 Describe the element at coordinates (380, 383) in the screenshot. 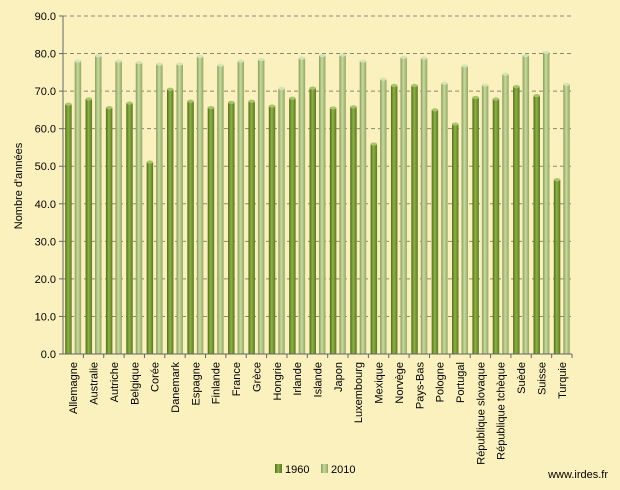

I see `x-tick-label: Mexique` at that location.